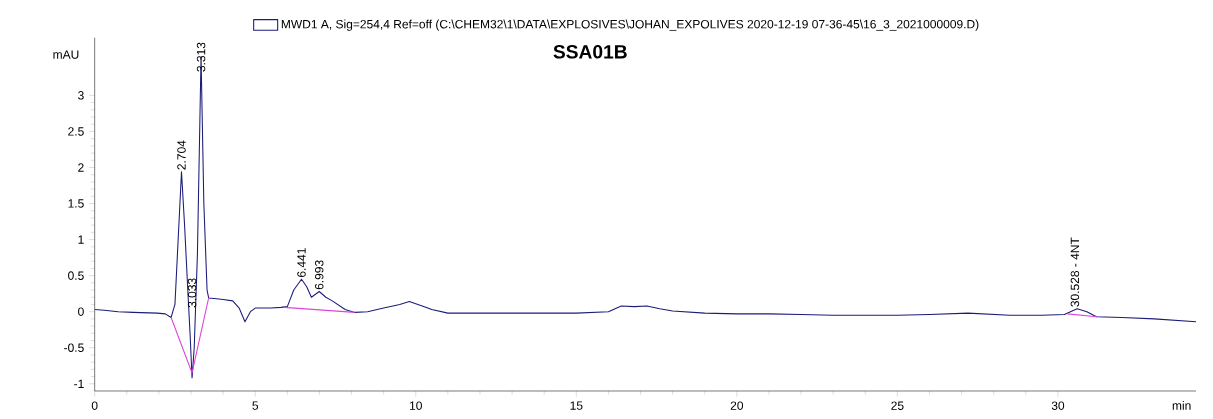  What do you see at coordinates (1181, 405) in the screenshot?
I see `x-axis-title: min` at bounding box center [1181, 405].